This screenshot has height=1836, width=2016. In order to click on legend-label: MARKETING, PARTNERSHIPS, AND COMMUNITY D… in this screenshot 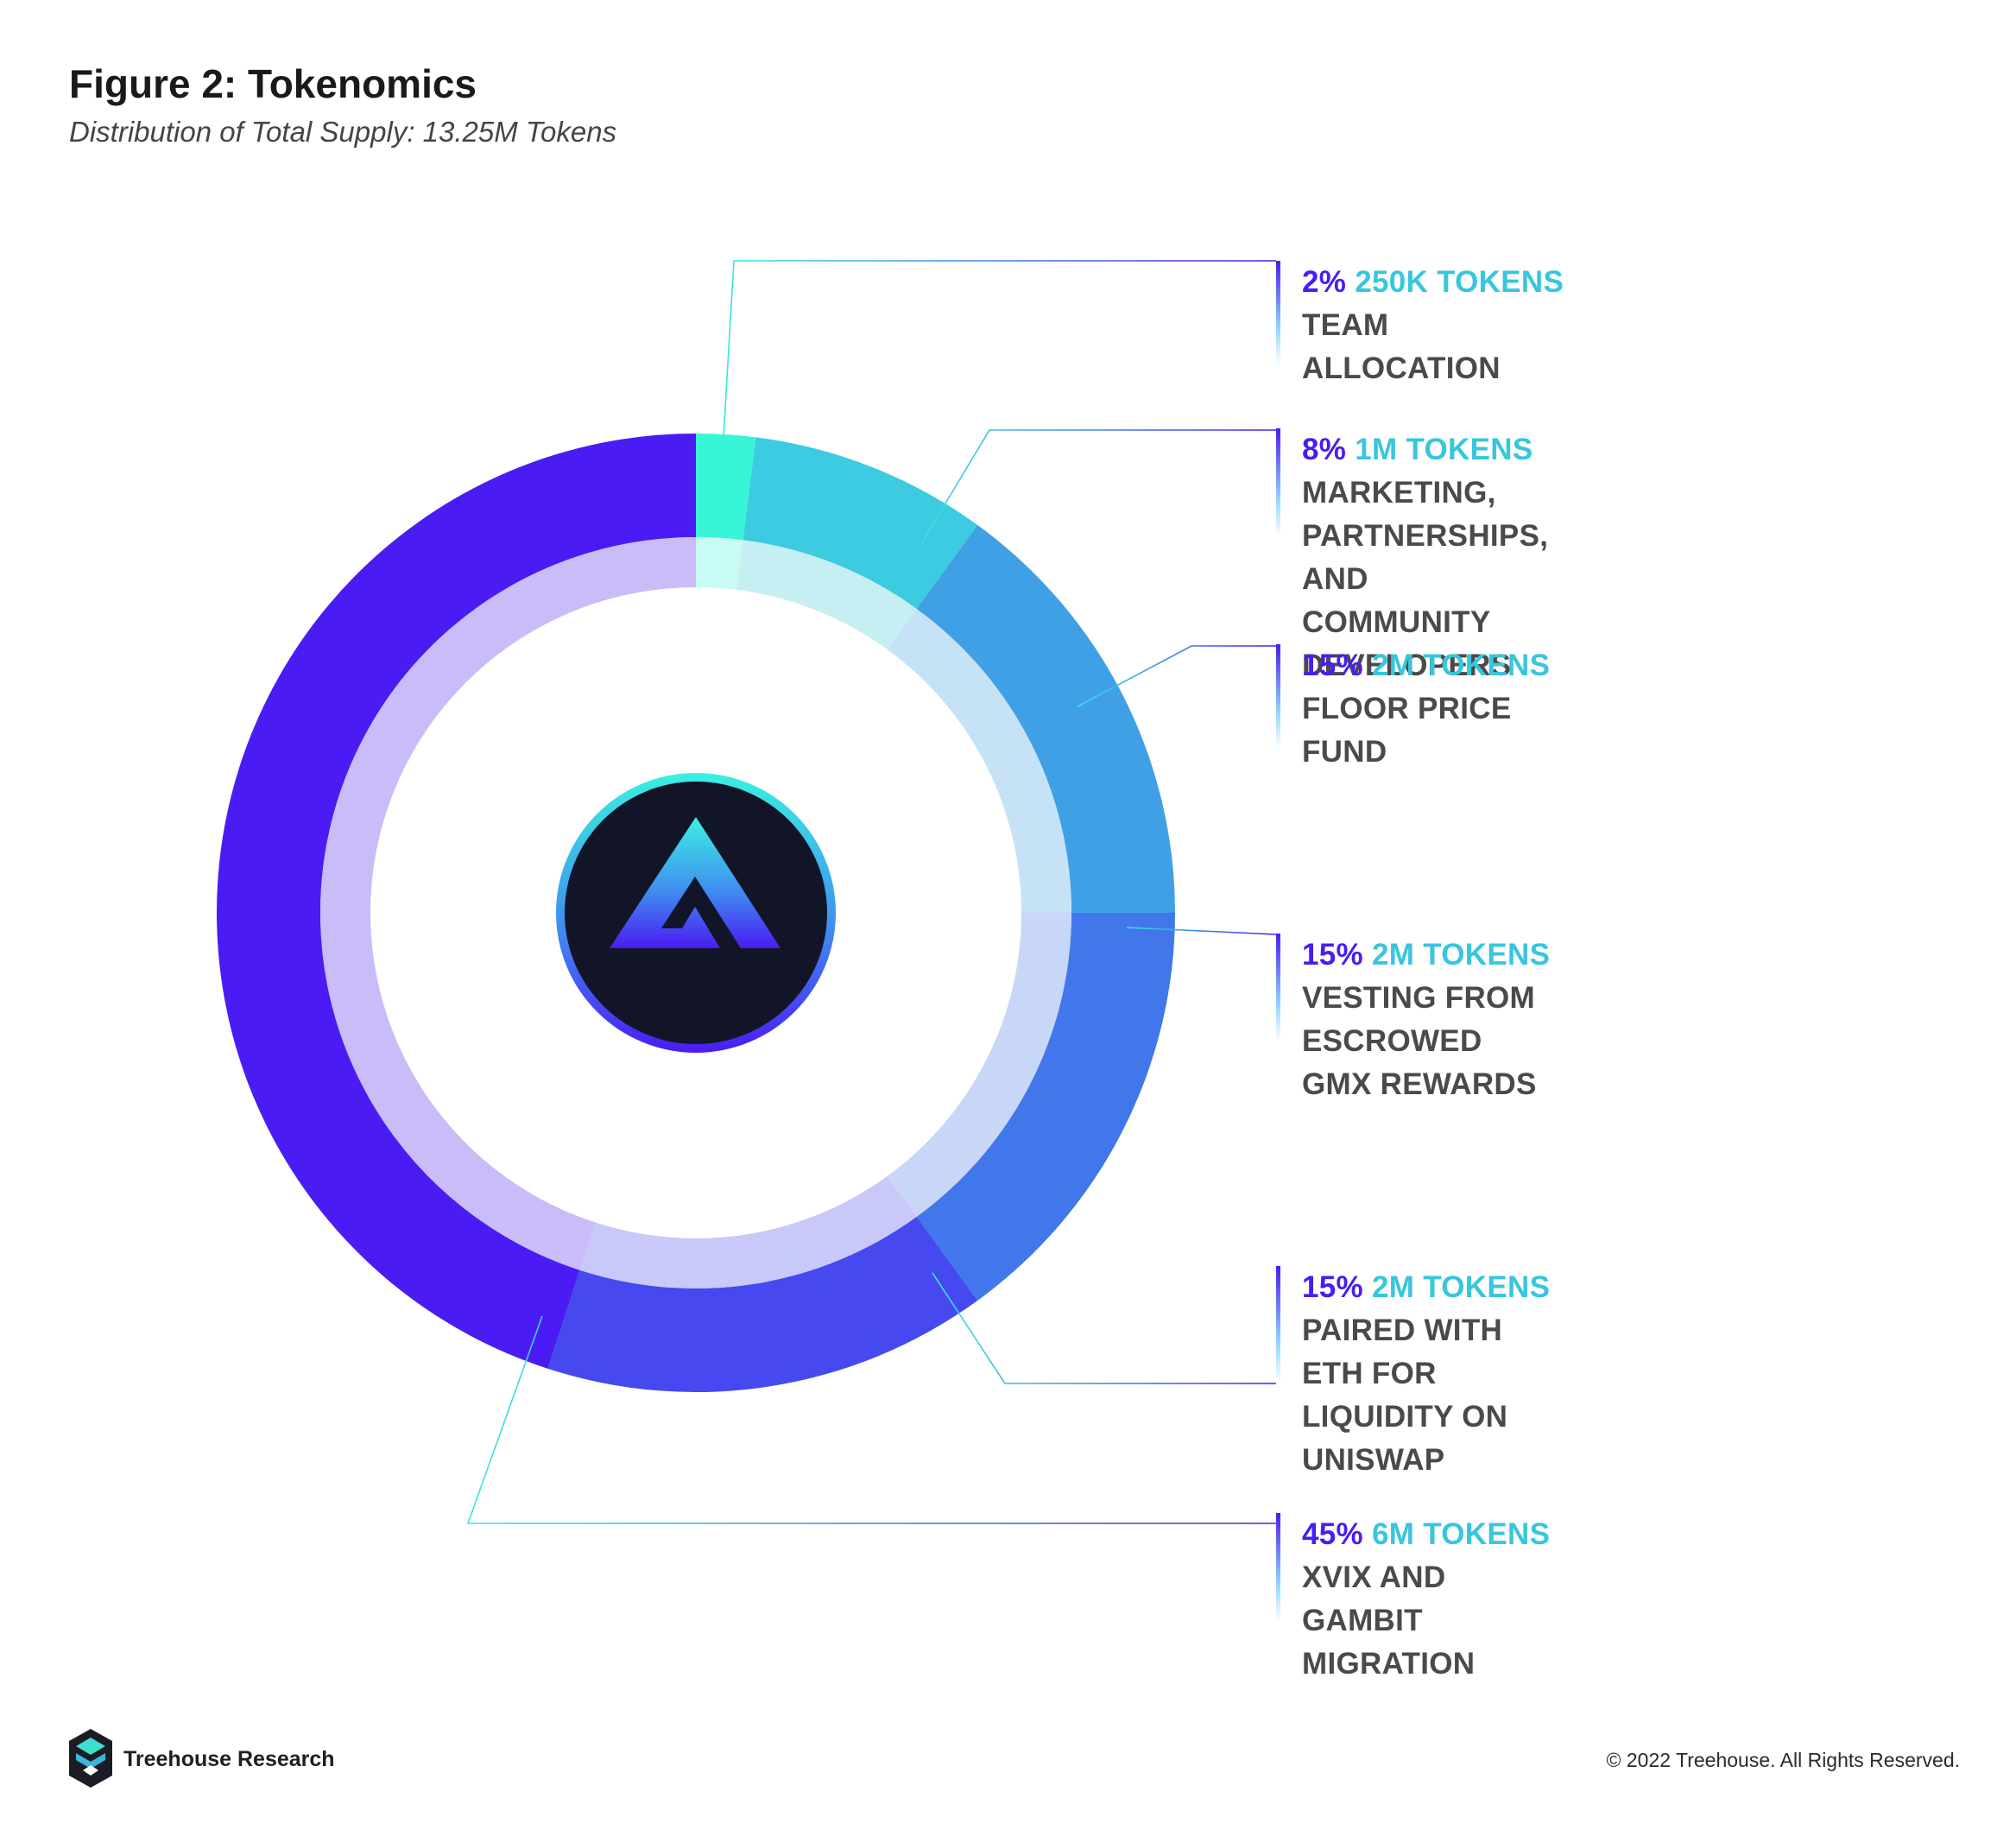, I will do `click(1425, 579)`.